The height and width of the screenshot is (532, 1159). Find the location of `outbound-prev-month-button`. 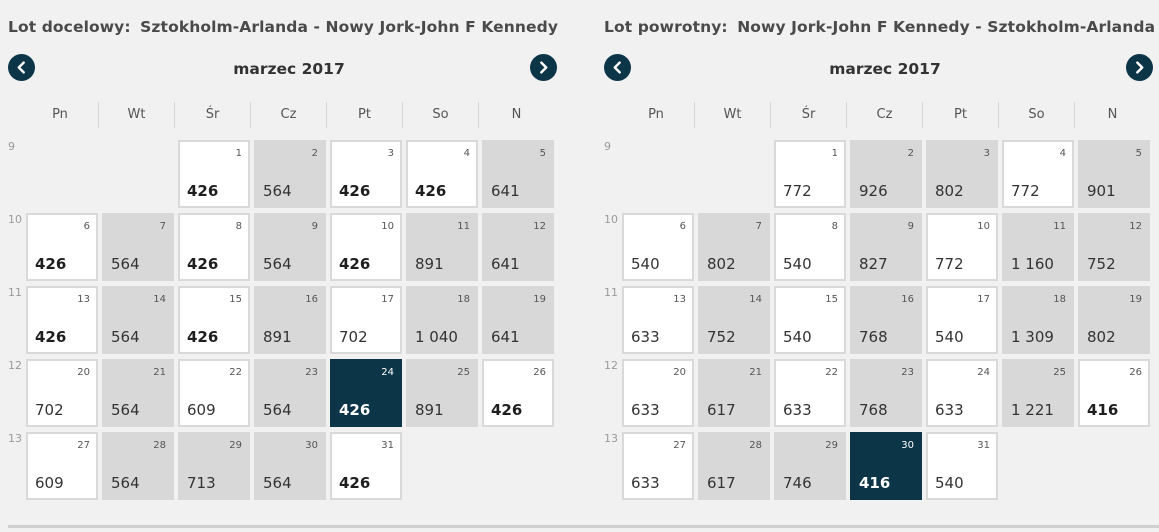

outbound-prev-month-button is located at coordinates (21, 67).